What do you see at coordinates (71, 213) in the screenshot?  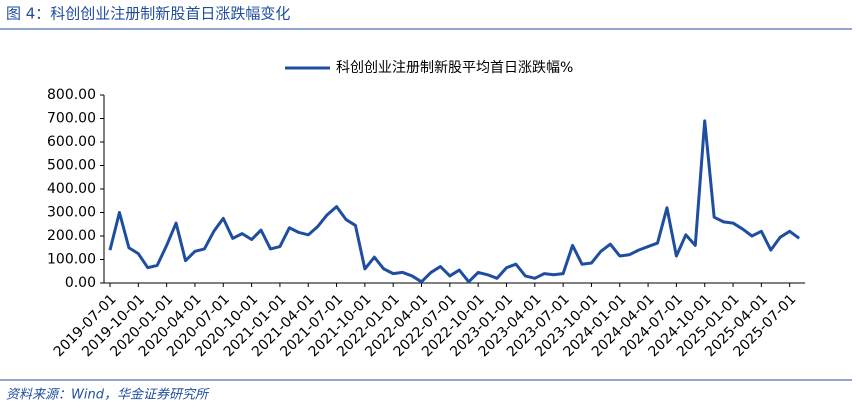 I see `y-tick-label: 300.00` at bounding box center [71, 213].